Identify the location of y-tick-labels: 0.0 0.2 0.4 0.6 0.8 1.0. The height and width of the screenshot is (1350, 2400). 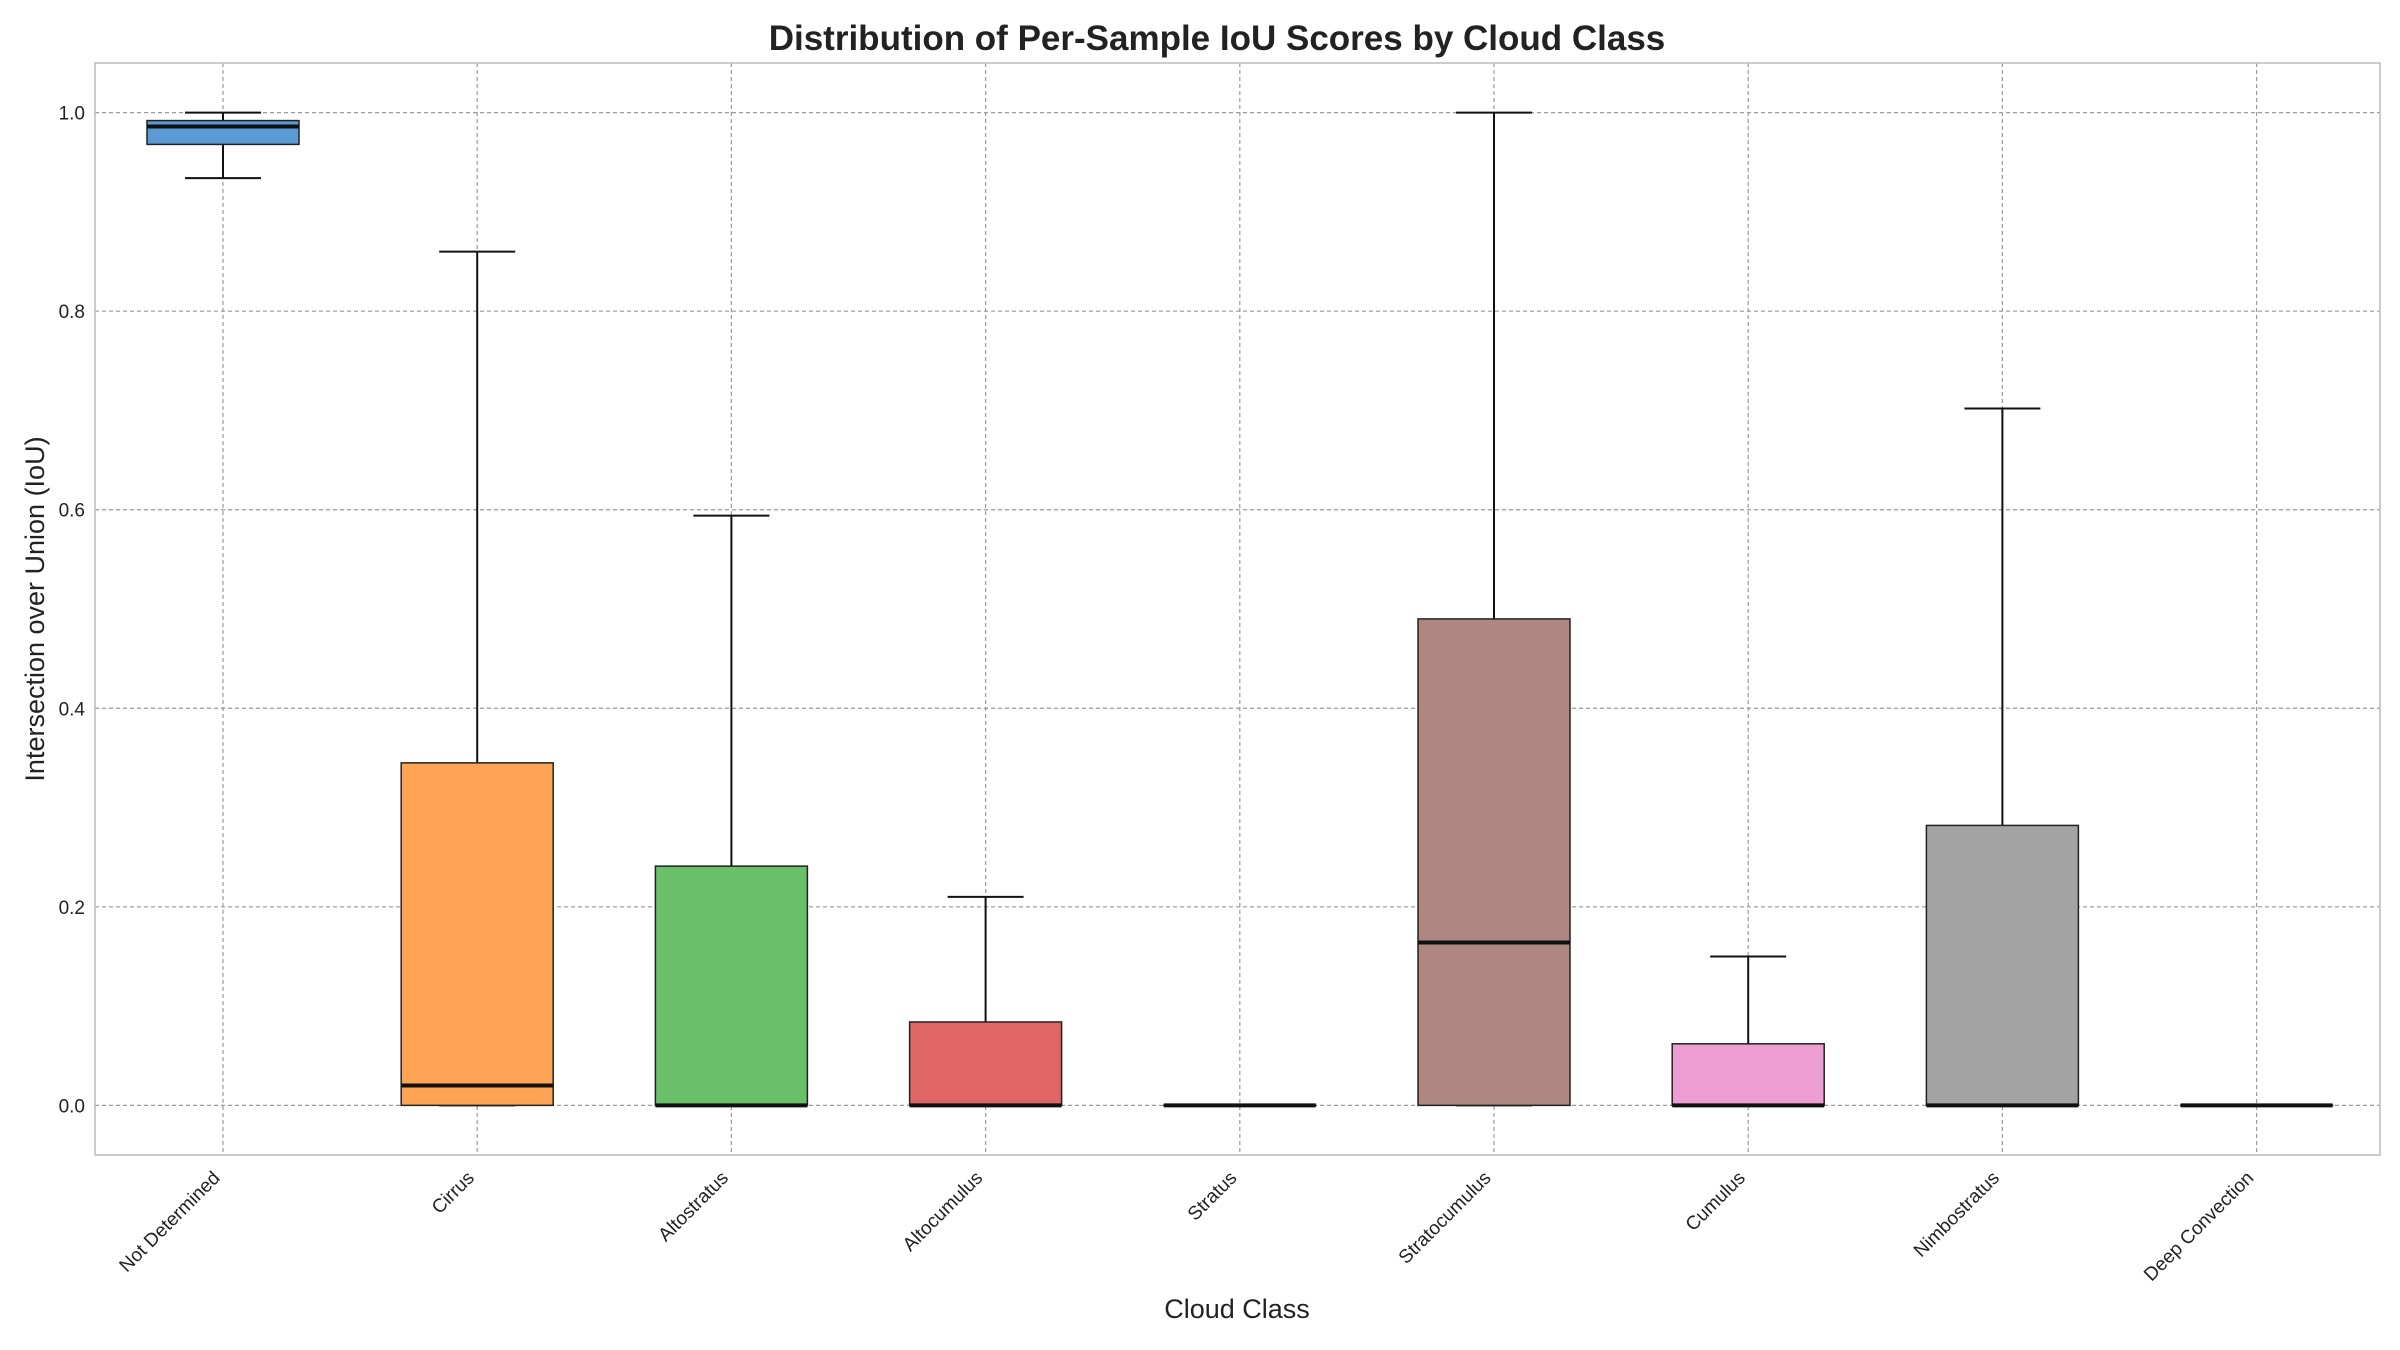
(72, 611).